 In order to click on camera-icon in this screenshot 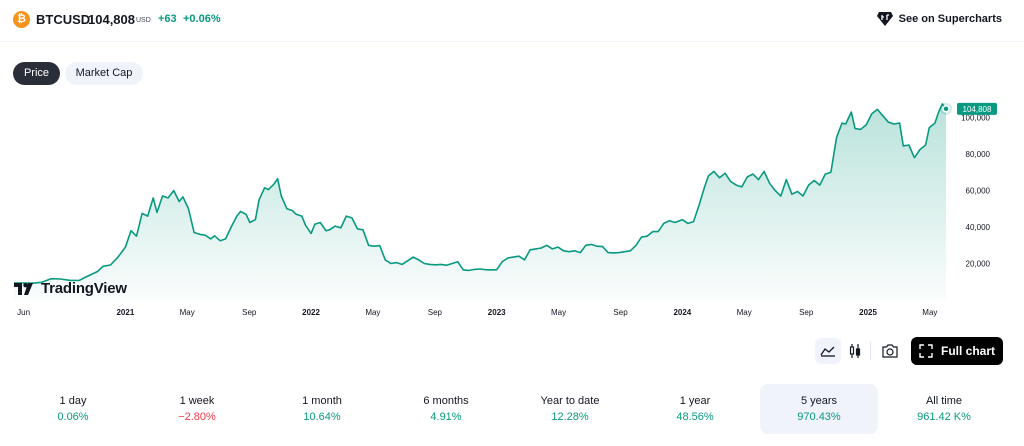, I will do `click(890, 351)`.